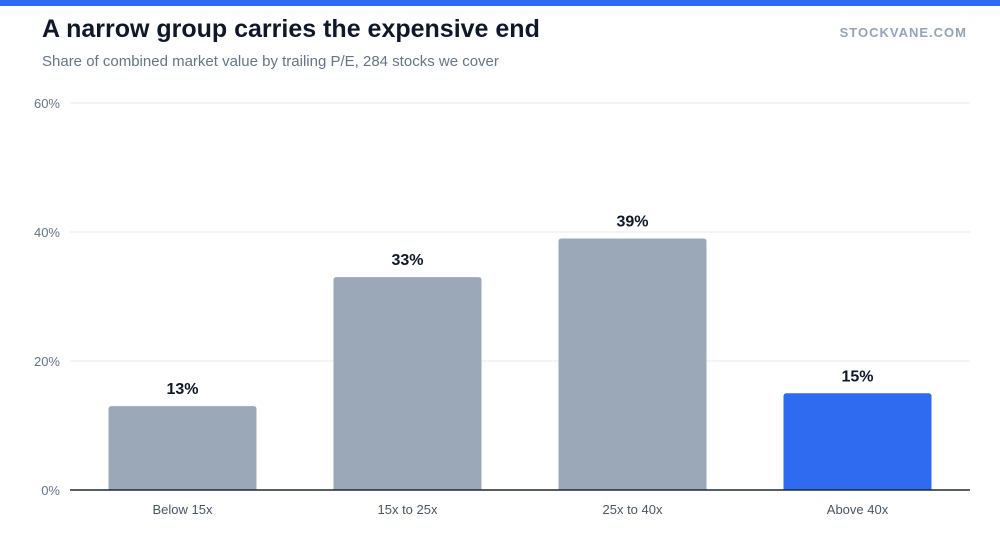 Image resolution: width=1000 pixels, height=560 pixels. Describe the element at coordinates (183, 509) in the screenshot. I see `x-tick-label: Below 15x` at that location.